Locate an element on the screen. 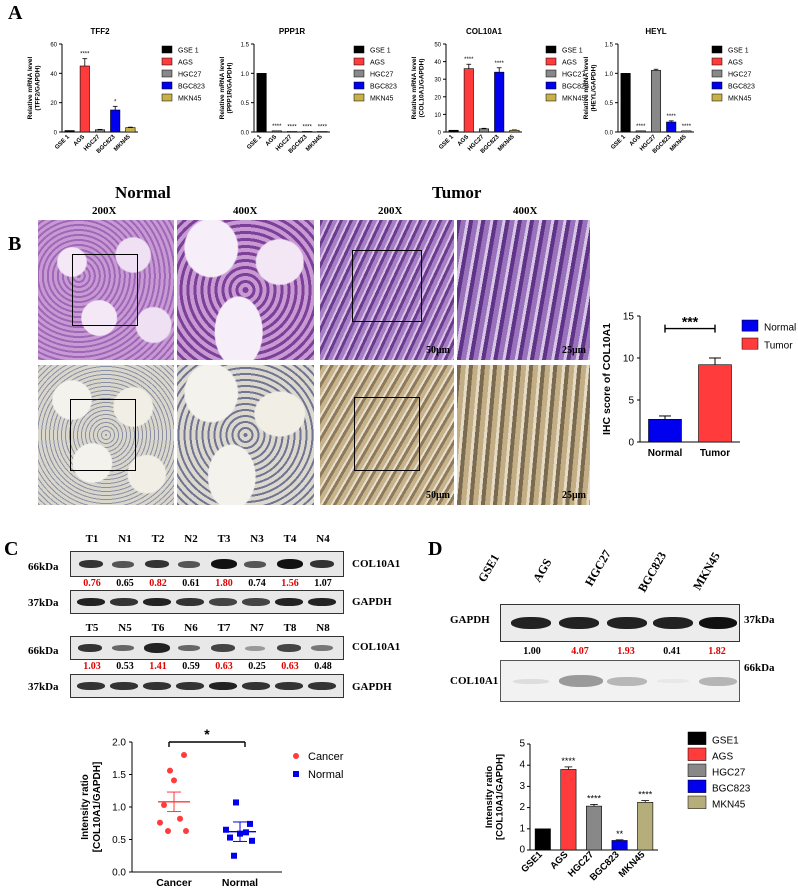 The width and height of the screenshot is (798, 892). ratio-value: 0.53 is located at coordinates (125, 666).